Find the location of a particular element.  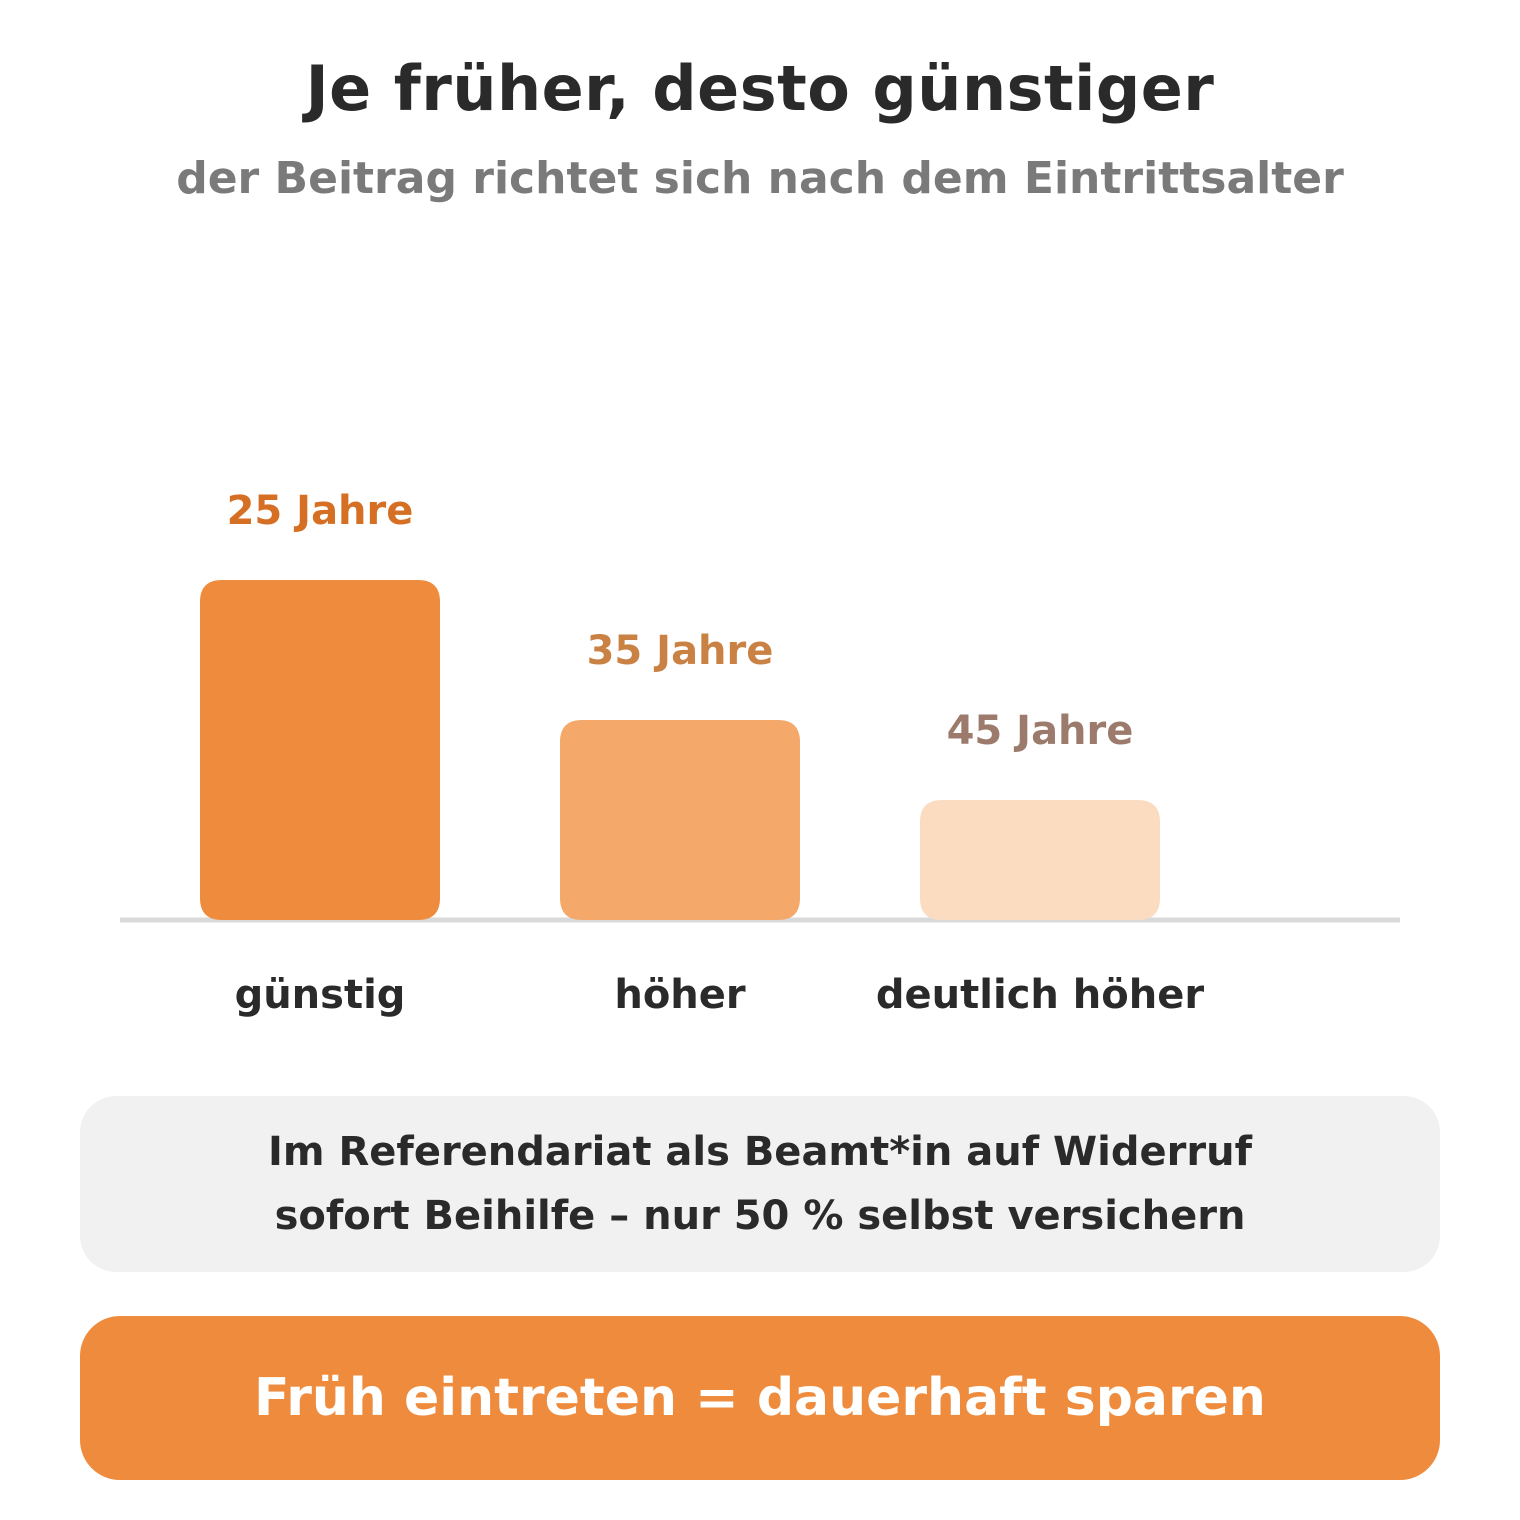

chart-title: Je früher, desto günstiger is located at coordinates (760, 88).